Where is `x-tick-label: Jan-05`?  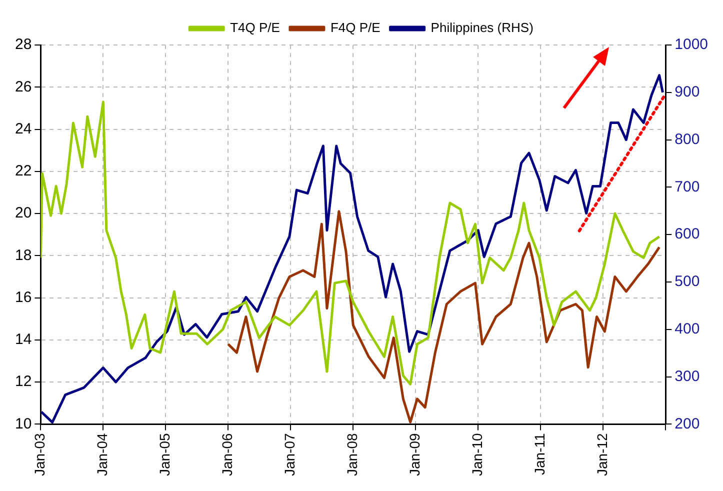 x-tick-label: Jan-05 is located at coordinates (164, 454).